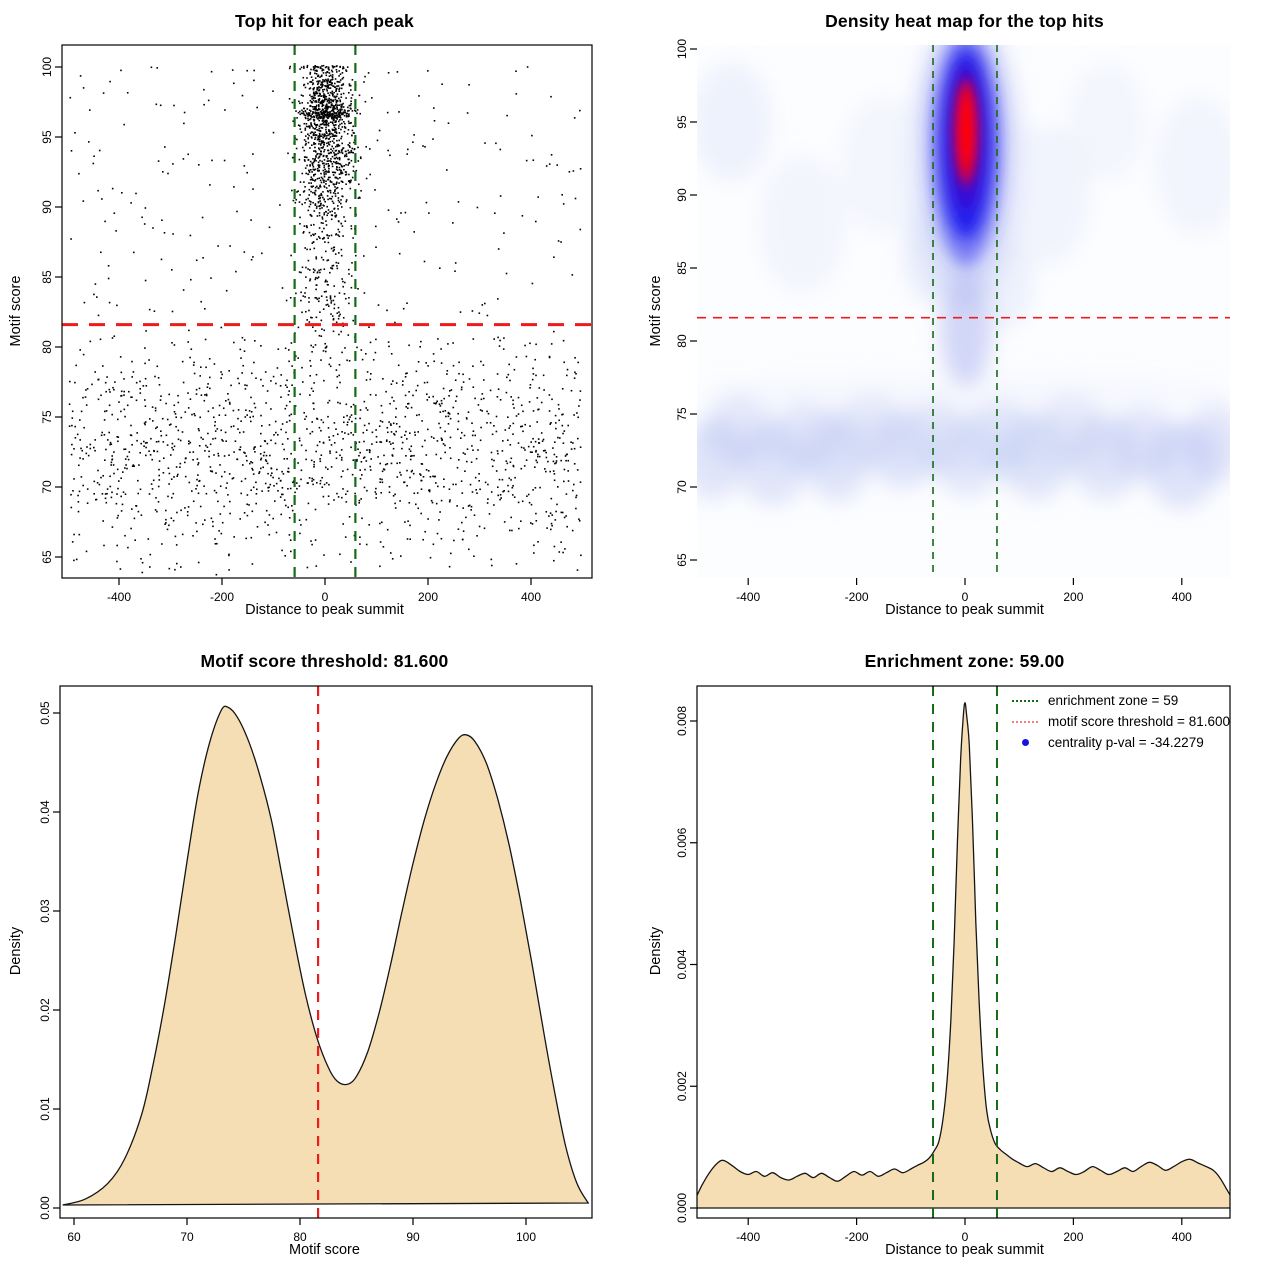 This screenshot has width=1280, height=1280. I want to click on svg-text: 0.00, so click(45, 1208).